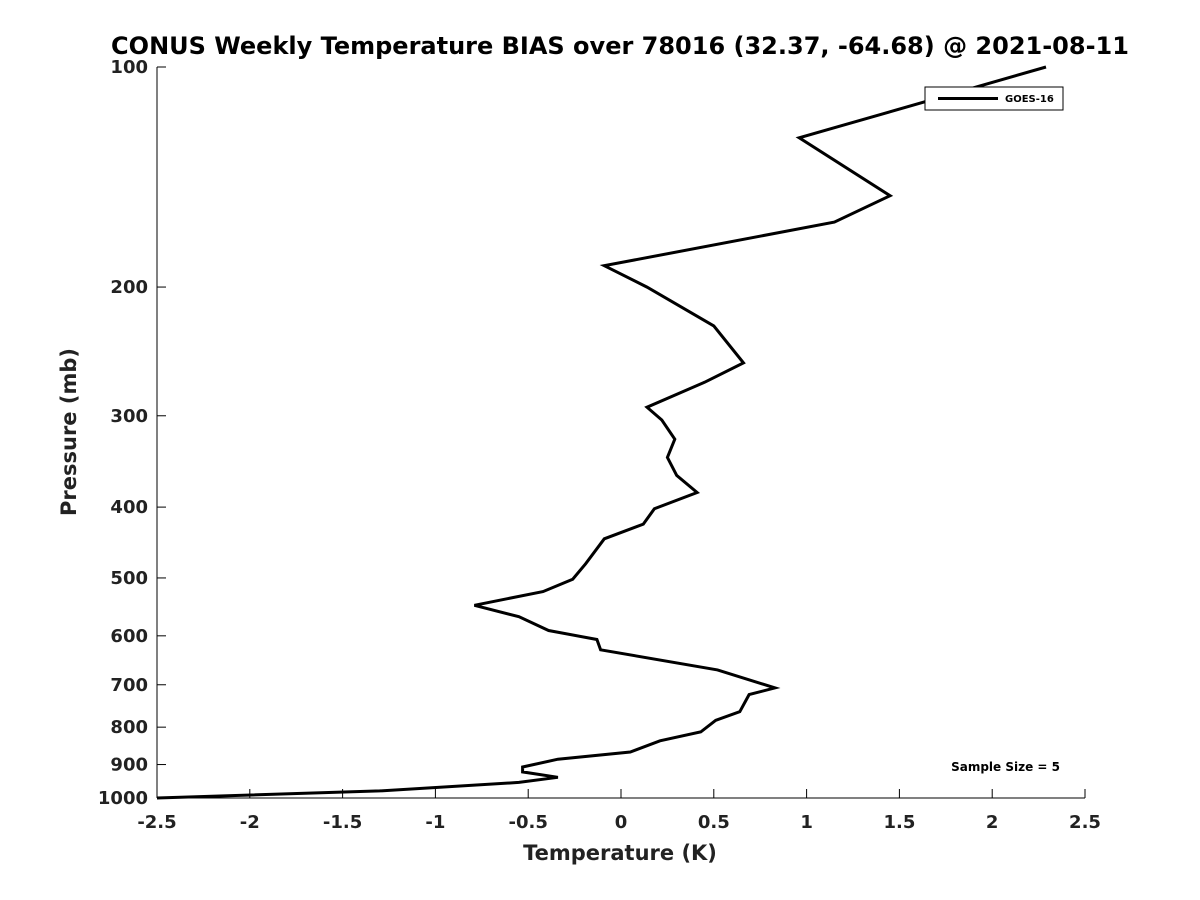 The width and height of the screenshot is (1200, 900). I want to click on y-tick-label: 100, so click(129, 67).